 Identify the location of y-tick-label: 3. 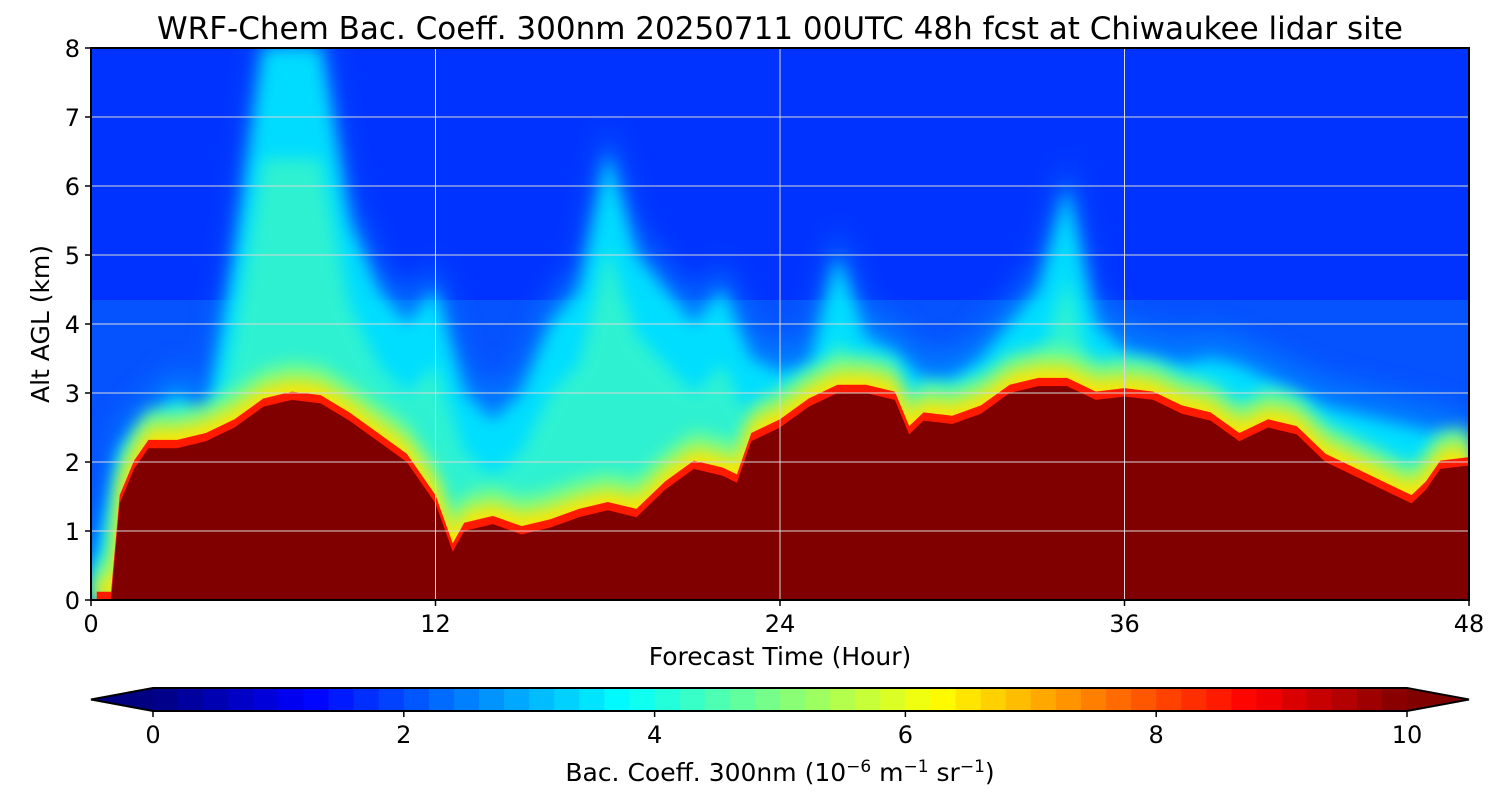
(72, 394).